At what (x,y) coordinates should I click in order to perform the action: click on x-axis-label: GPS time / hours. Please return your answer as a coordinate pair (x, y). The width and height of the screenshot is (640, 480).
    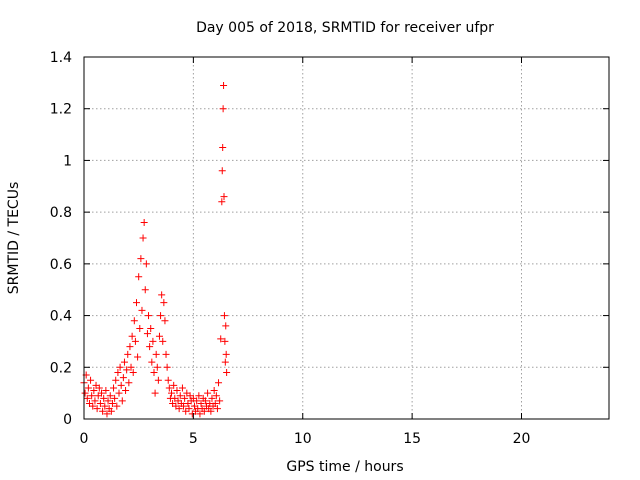
    Looking at the image, I should click on (344, 467).